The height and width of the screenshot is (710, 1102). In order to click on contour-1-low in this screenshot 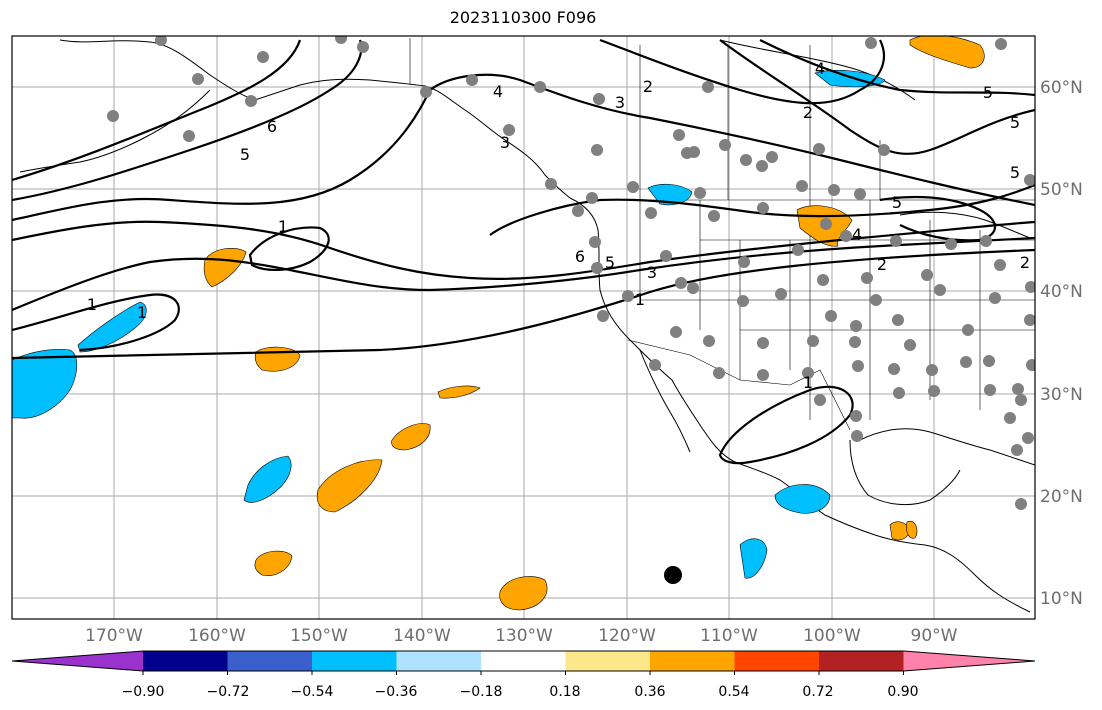, I will do `click(523, 304)`.